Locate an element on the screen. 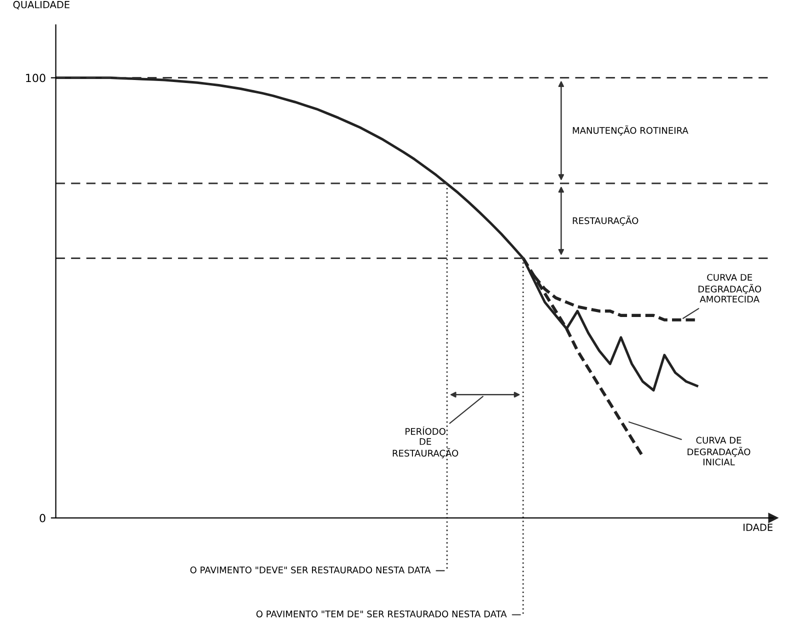 The image size is (797, 624). y-tick-label: 100 is located at coordinates (36, 78).